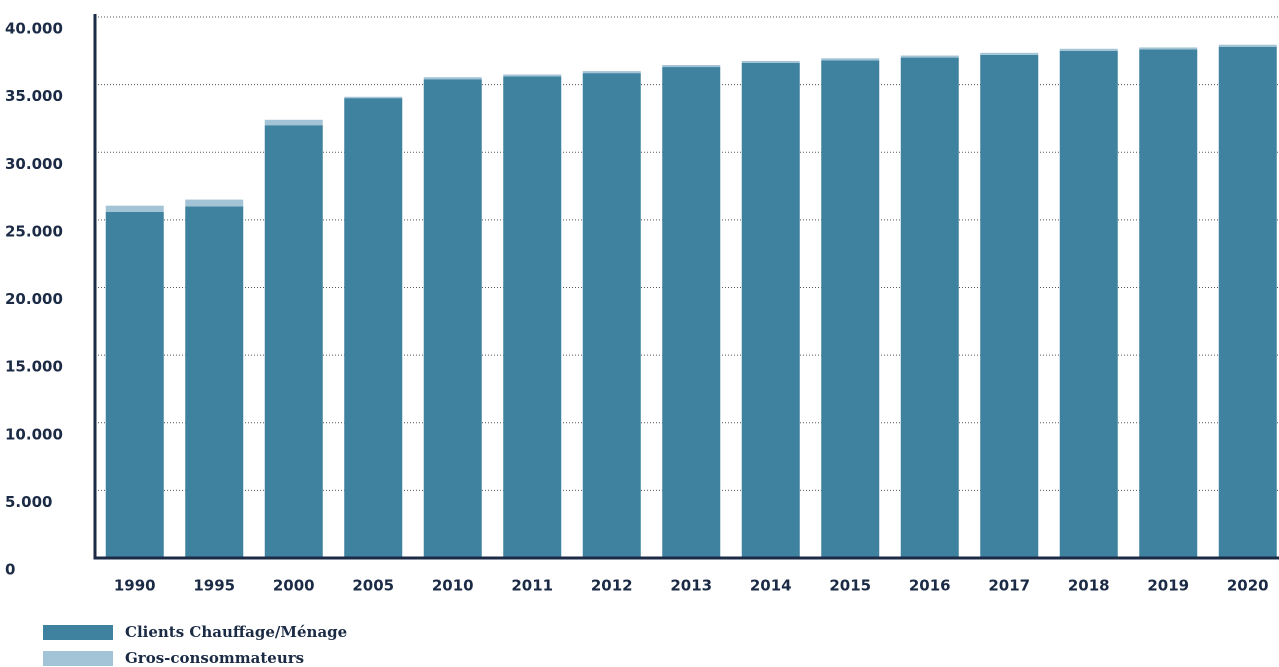  I want to click on x-tick-label: 2015, so click(850, 586).